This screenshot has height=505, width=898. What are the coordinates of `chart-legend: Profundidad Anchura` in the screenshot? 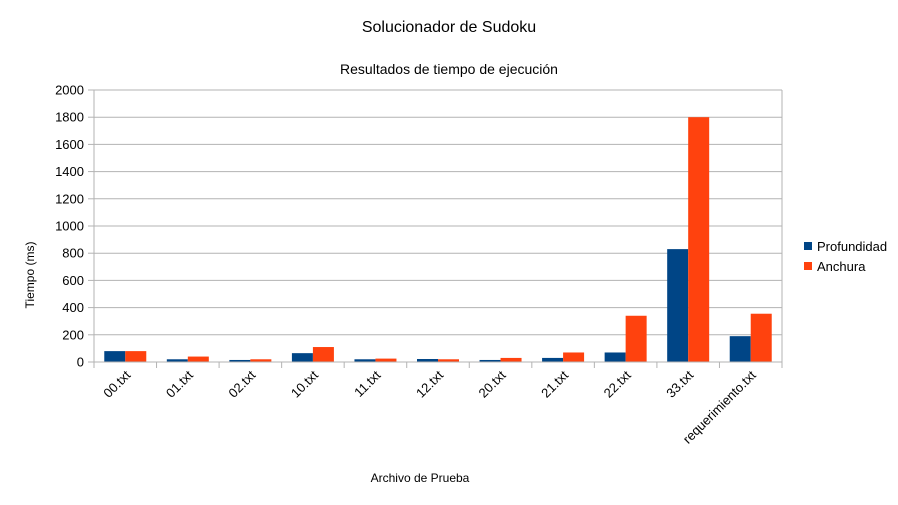 It's located at (845, 256).